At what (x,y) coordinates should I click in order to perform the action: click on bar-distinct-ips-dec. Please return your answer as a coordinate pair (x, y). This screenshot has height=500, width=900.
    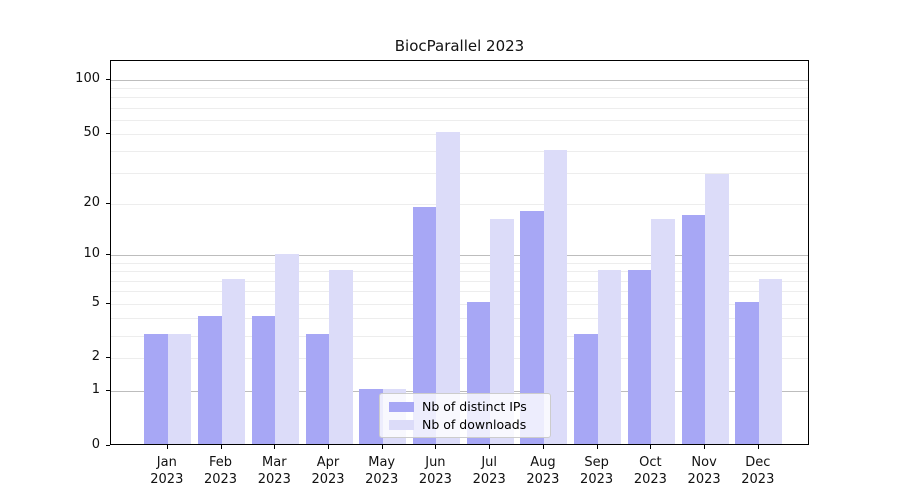
    Looking at the image, I should click on (747, 373).